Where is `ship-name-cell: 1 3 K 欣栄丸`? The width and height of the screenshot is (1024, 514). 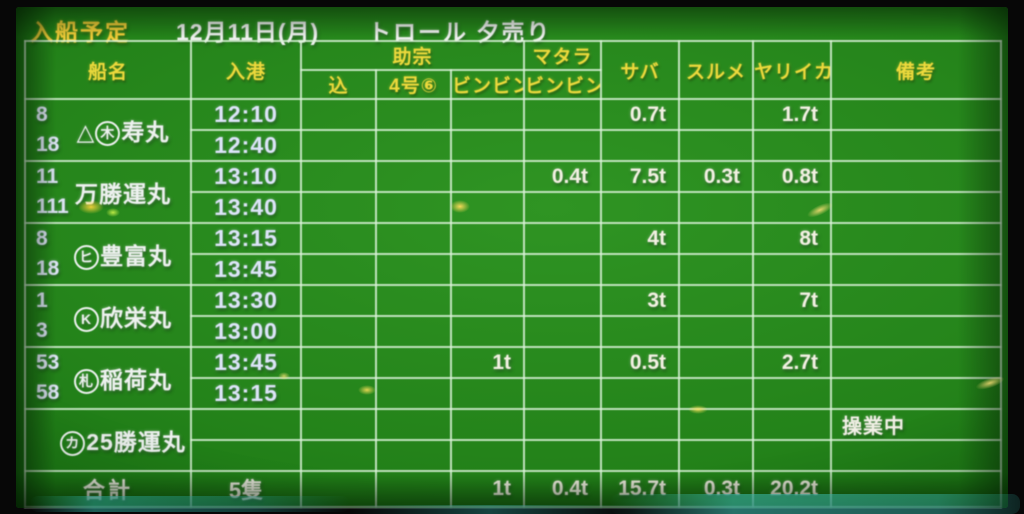
ship-name-cell: 1 3 K 欣栄丸 is located at coordinates (108, 316).